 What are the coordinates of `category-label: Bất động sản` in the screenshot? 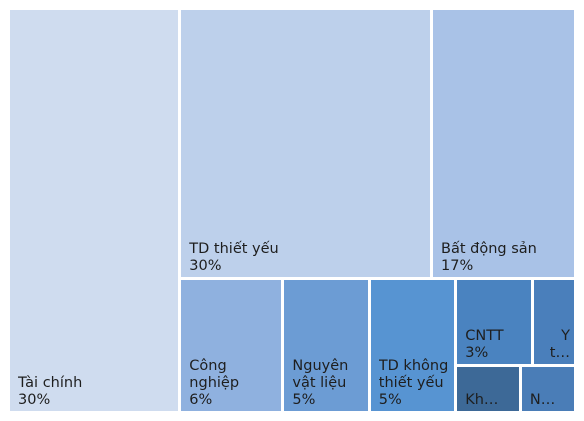 It's located at (489, 249).